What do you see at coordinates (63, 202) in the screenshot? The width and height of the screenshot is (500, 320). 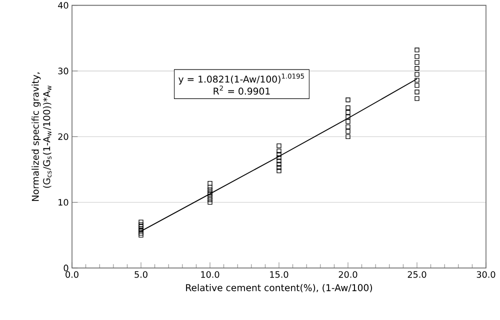 I see `y-tick-label: 10` at bounding box center [63, 202].